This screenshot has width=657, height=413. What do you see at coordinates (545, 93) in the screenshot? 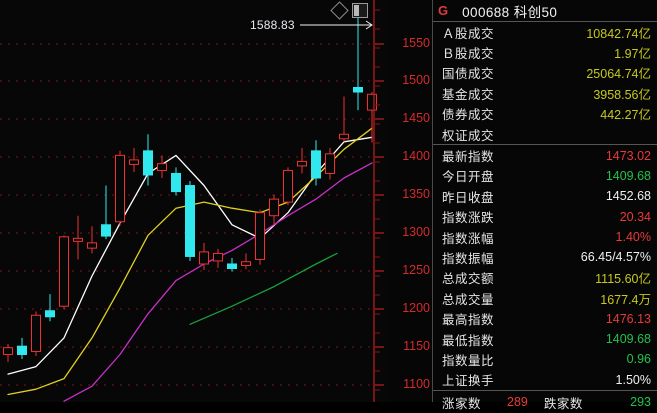
I see `turnover-row: 基金成交 3958.56亿` at bounding box center [545, 93].